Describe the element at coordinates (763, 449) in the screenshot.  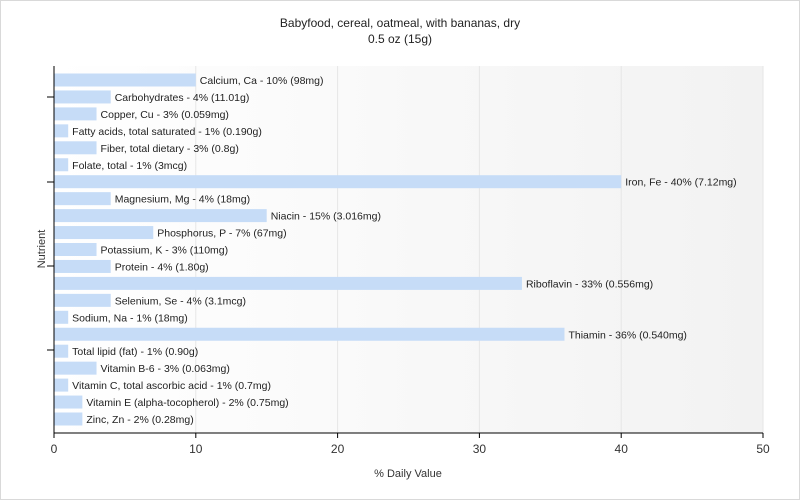
I see `x-tick-label: 50` at that location.